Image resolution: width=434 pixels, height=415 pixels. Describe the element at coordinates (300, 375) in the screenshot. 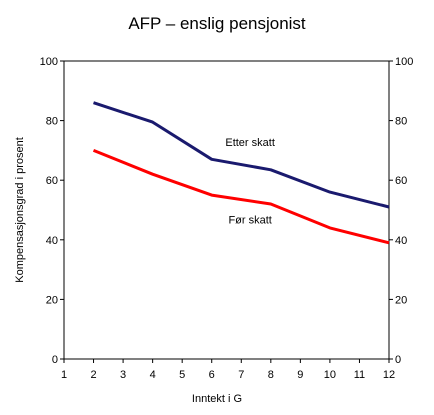

I see `x-tick-label: 9` at that location.